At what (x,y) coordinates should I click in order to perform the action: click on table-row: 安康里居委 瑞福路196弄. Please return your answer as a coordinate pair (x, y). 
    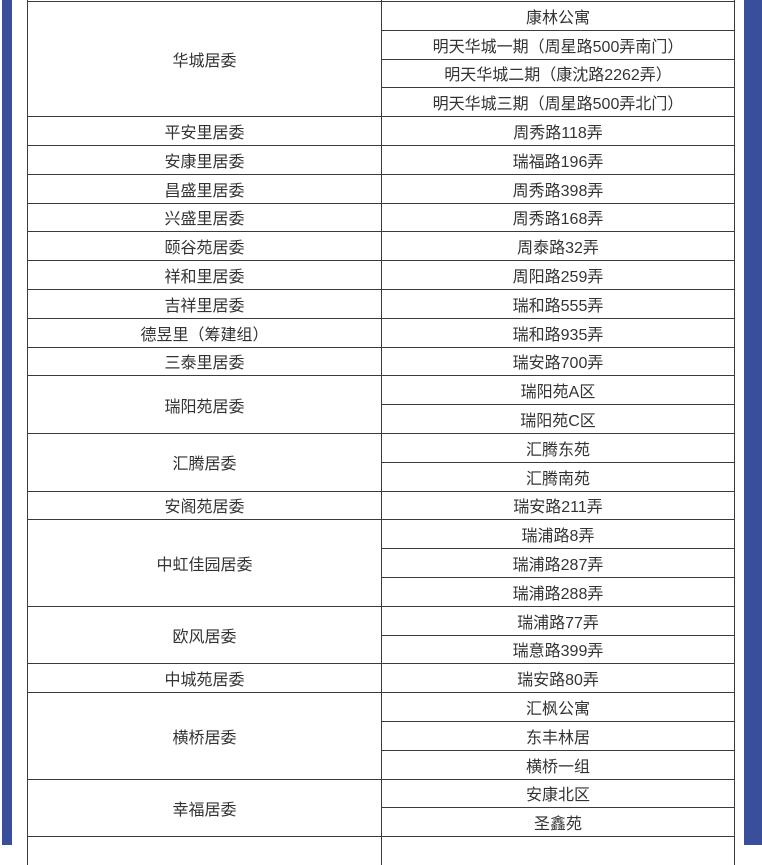
    Looking at the image, I should click on (381, 159).